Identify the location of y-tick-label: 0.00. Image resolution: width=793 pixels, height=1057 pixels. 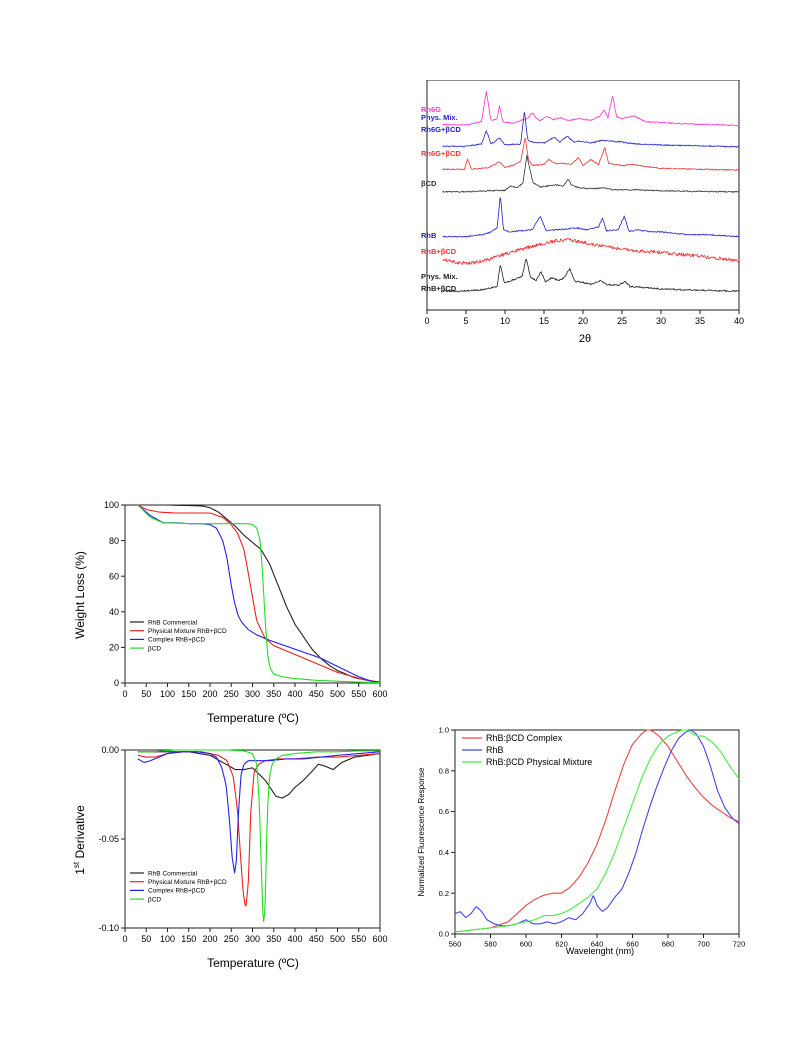
(110, 750).